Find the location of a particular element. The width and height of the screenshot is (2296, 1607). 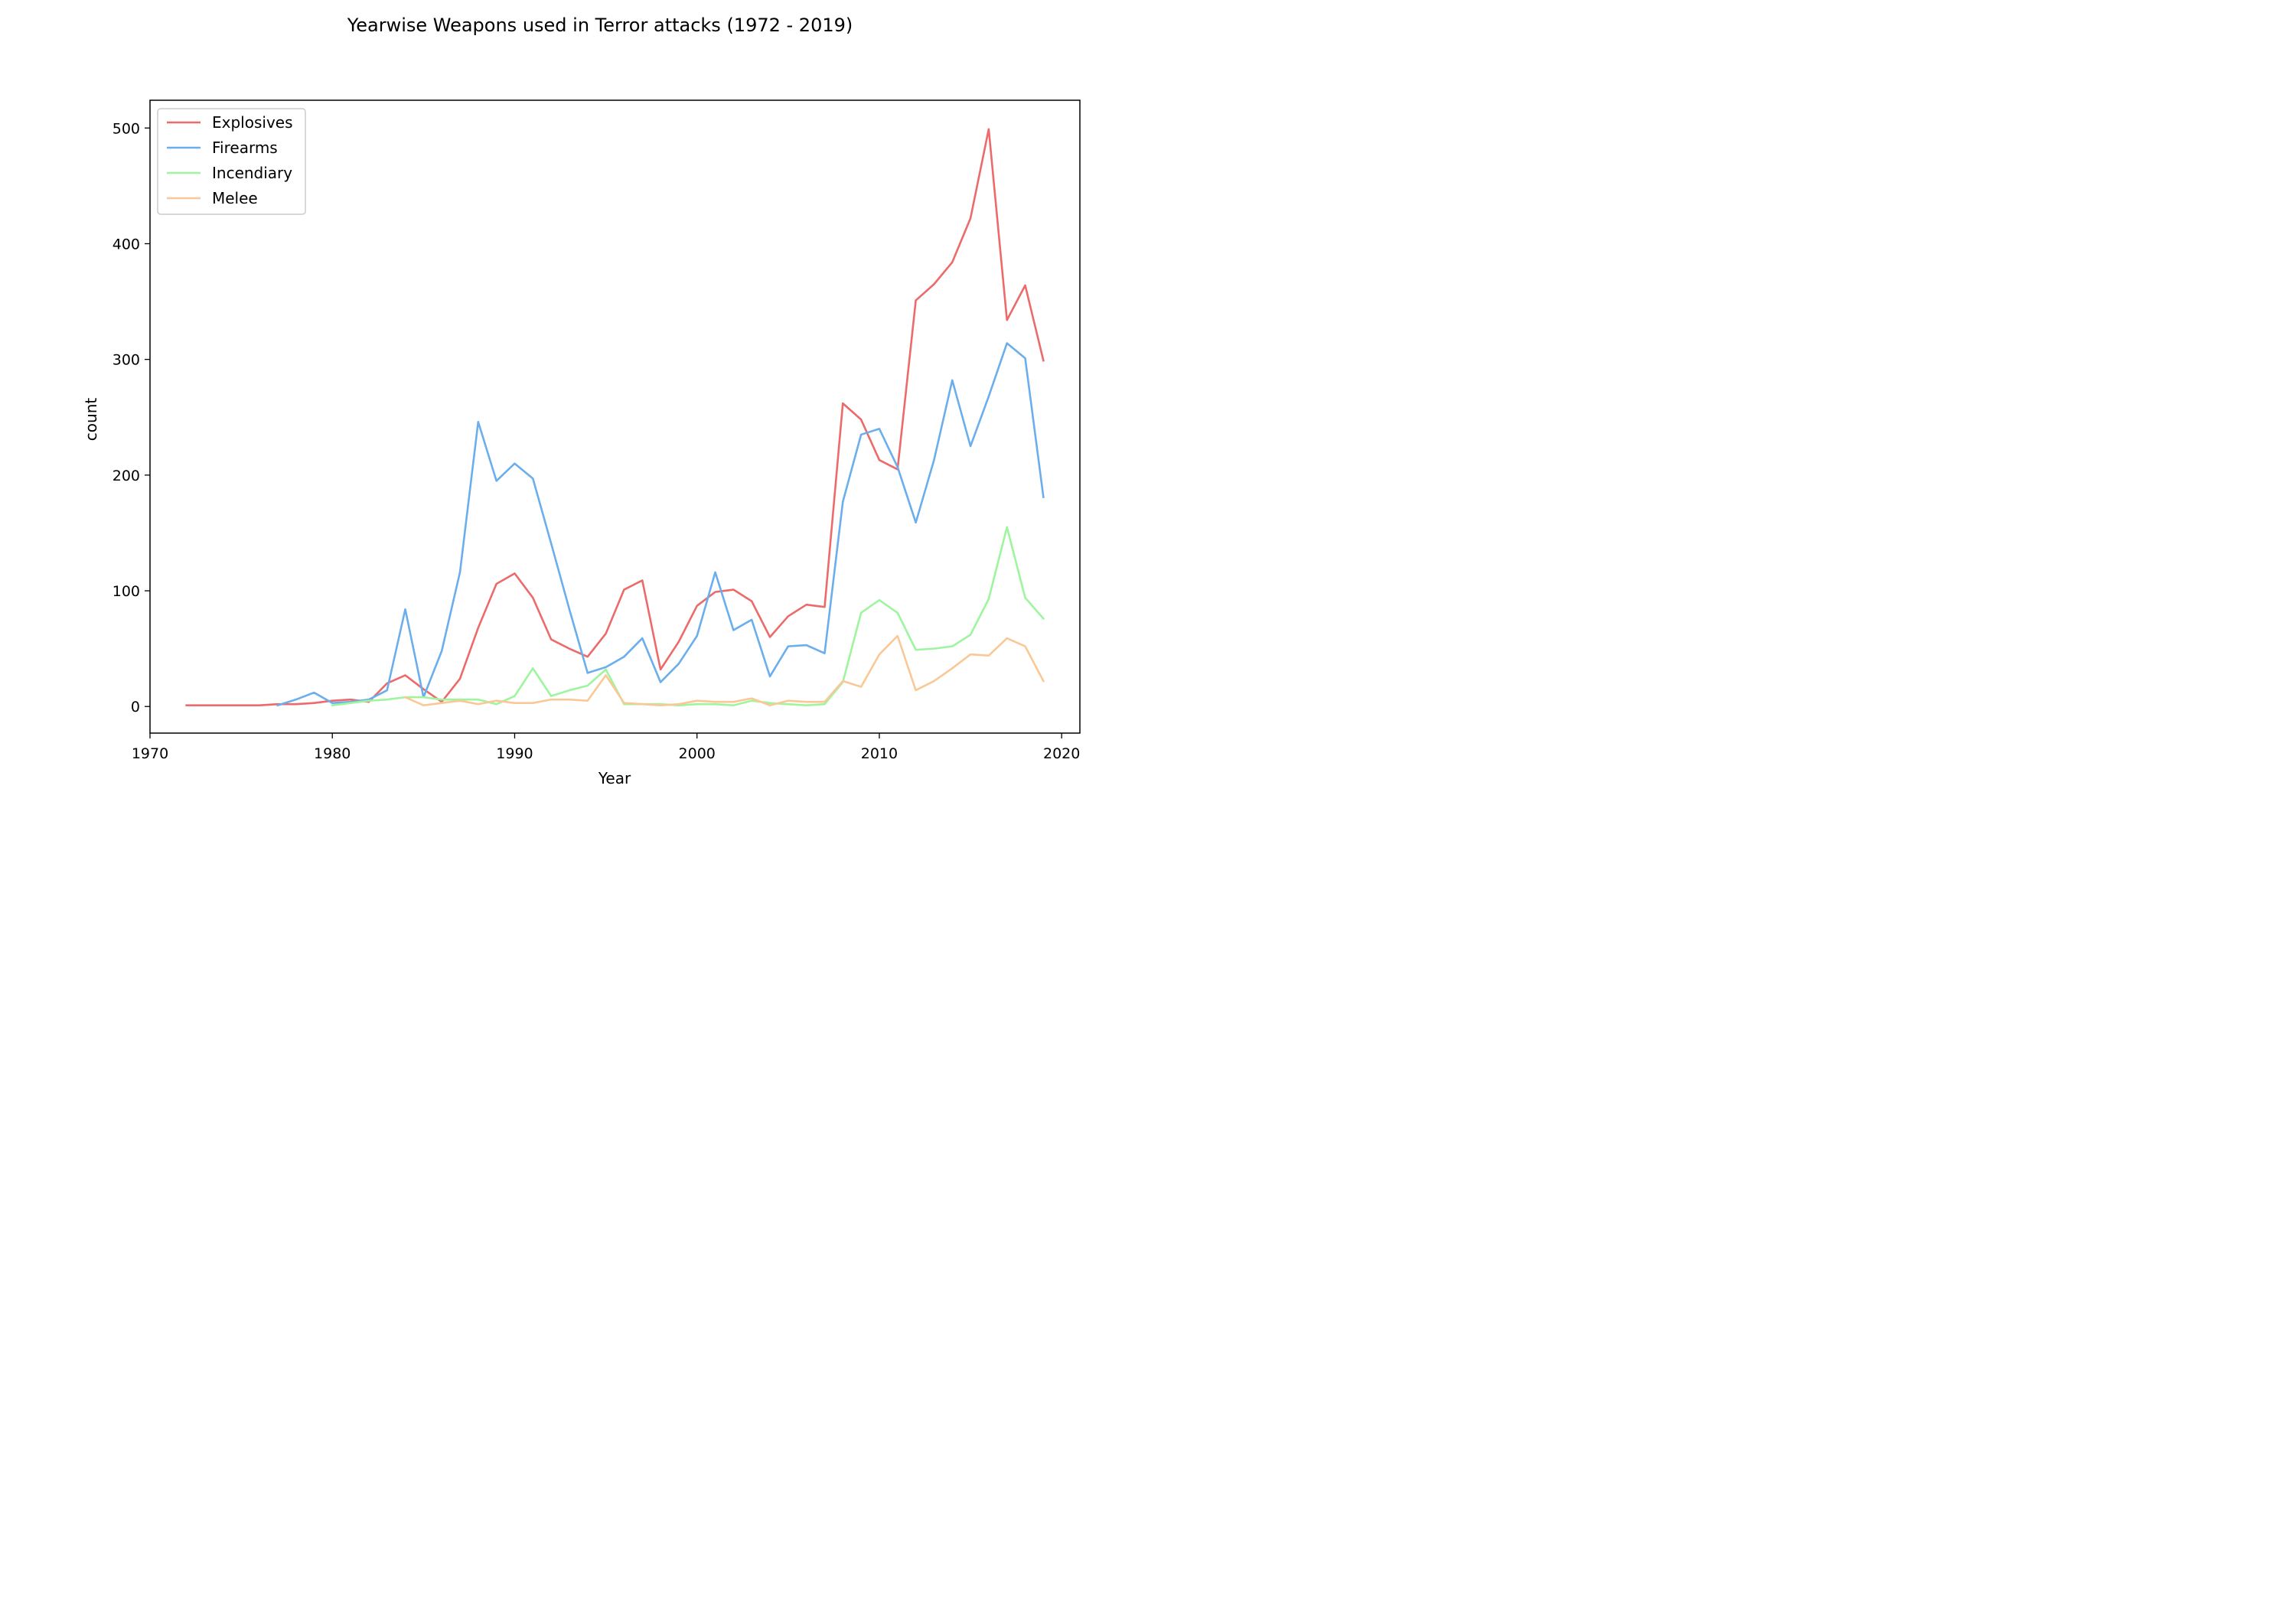

plot-area is located at coordinates (615, 417).